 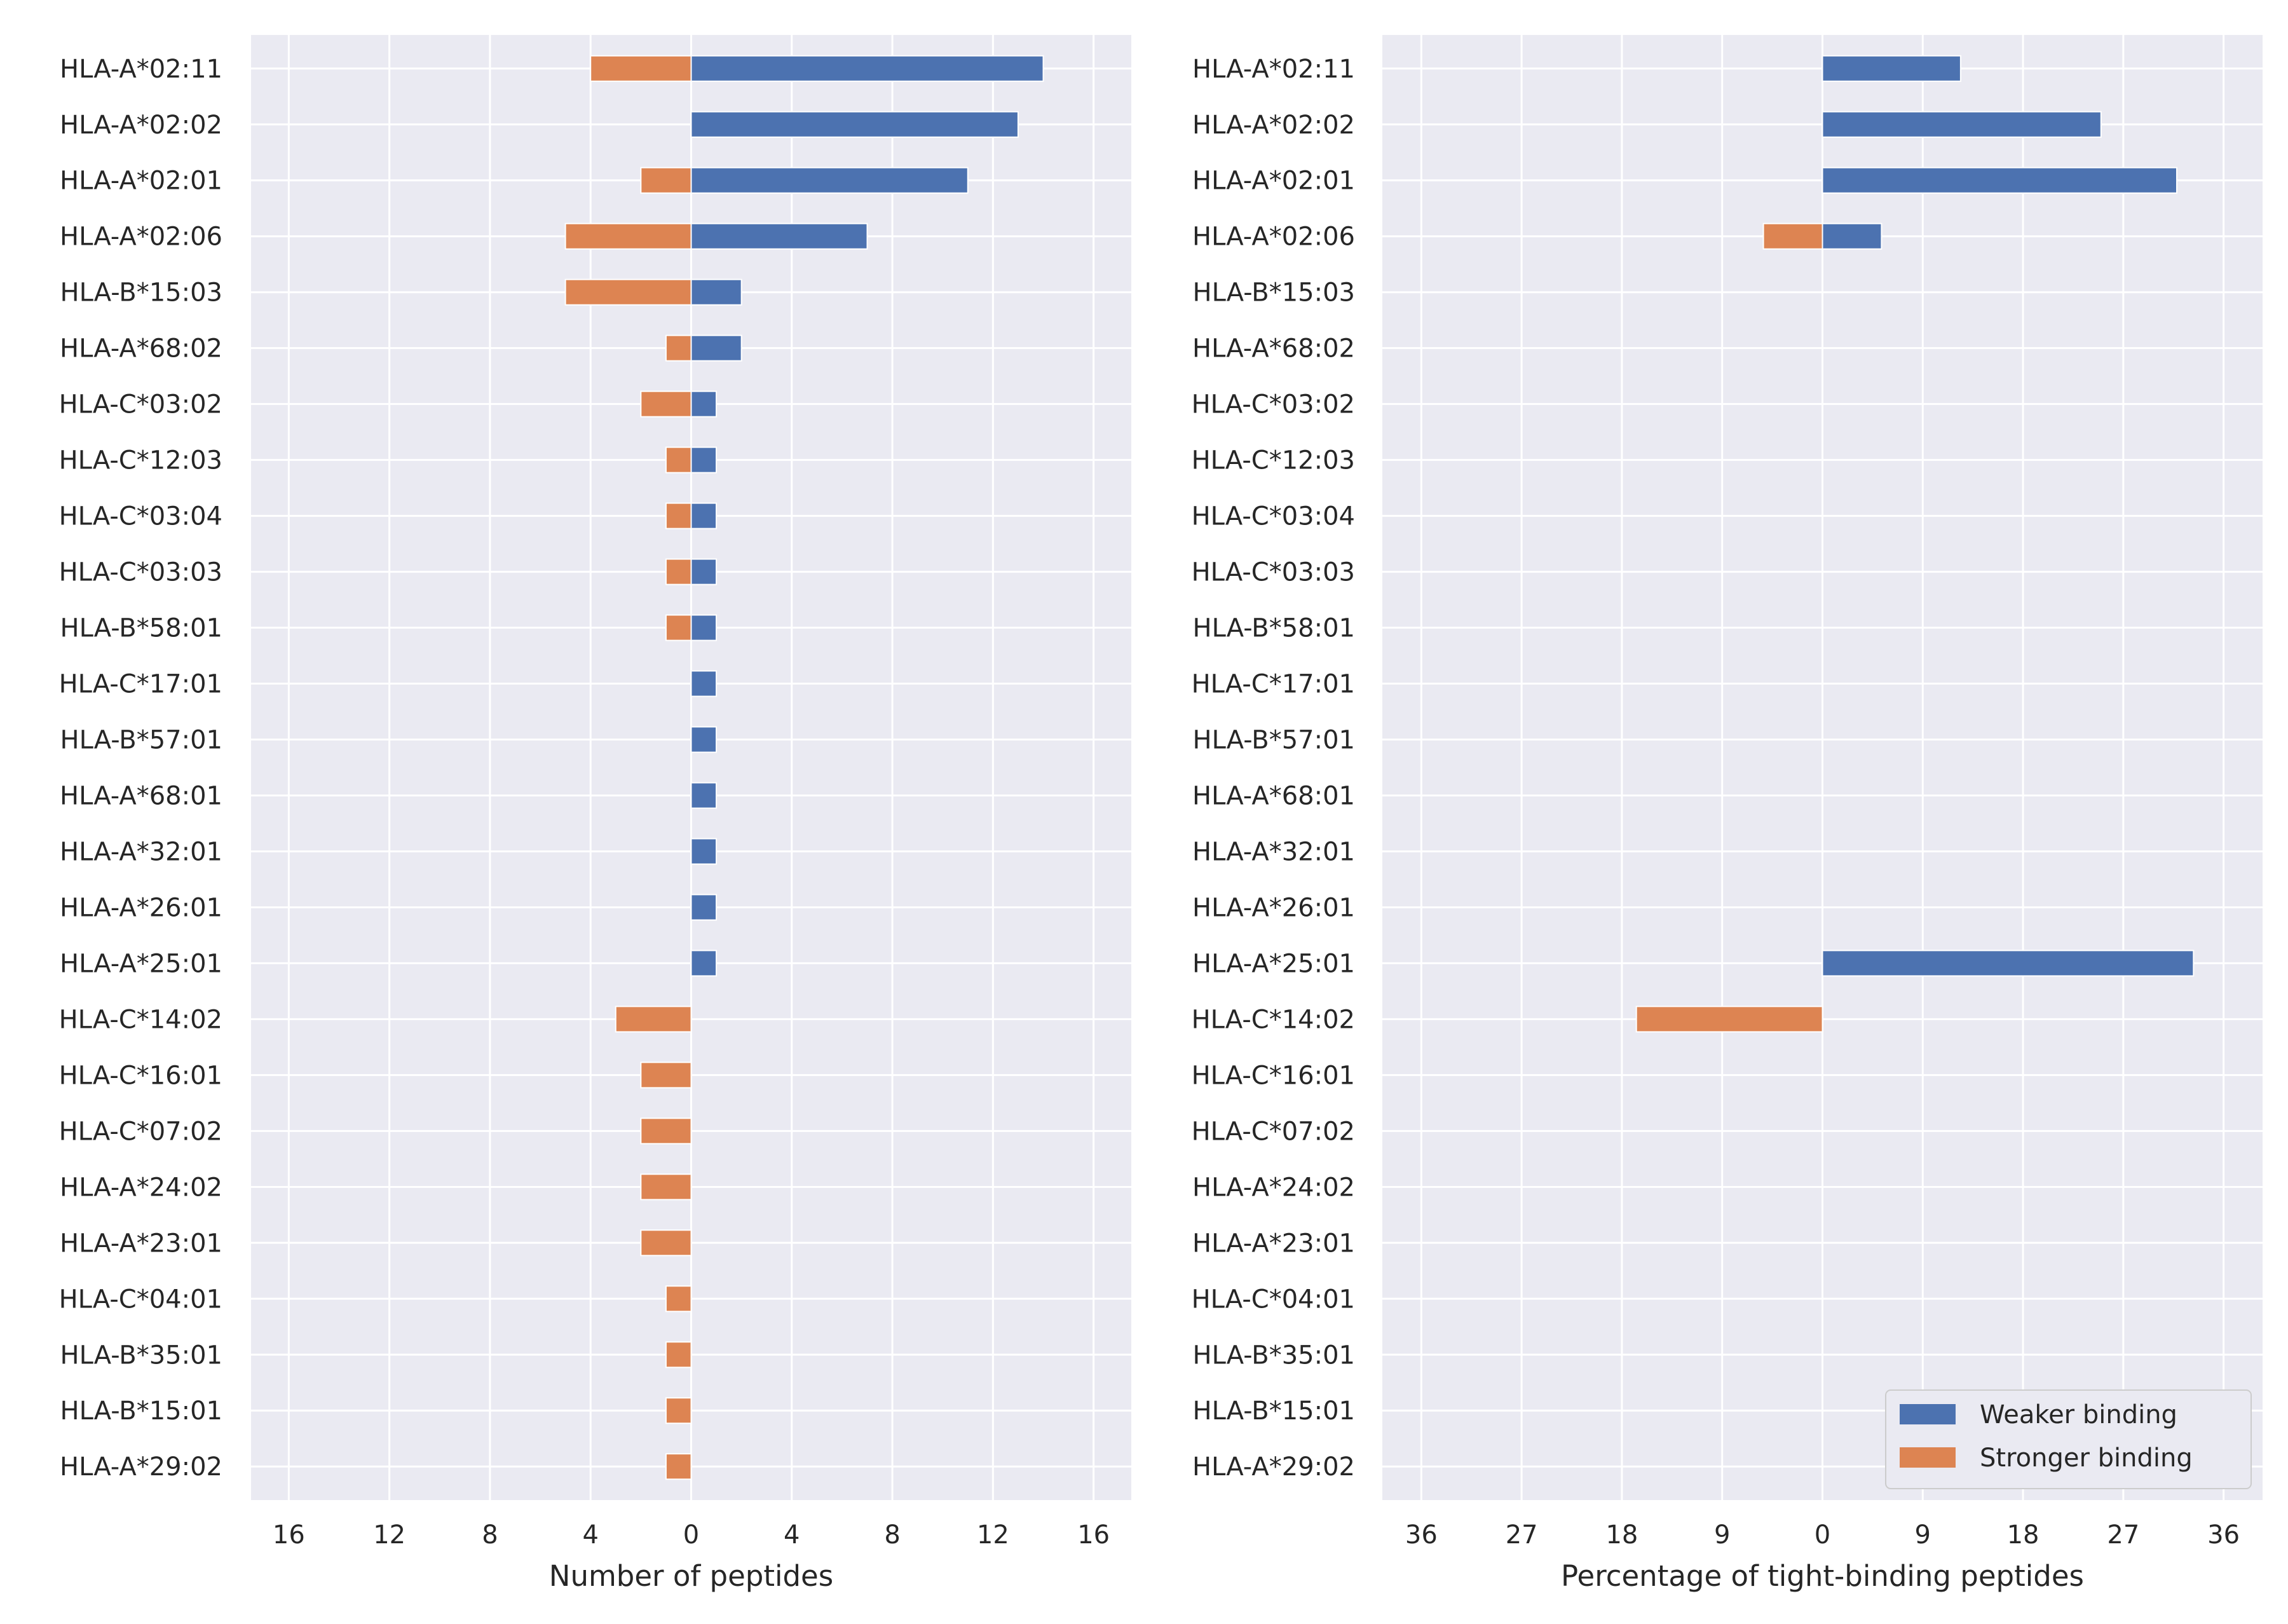 What do you see at coordinates (1822, 1576) in the screenshot?
I see `x-axis-label: Percentage of tight-binding peptides` at bounding box center [1822, 1576].